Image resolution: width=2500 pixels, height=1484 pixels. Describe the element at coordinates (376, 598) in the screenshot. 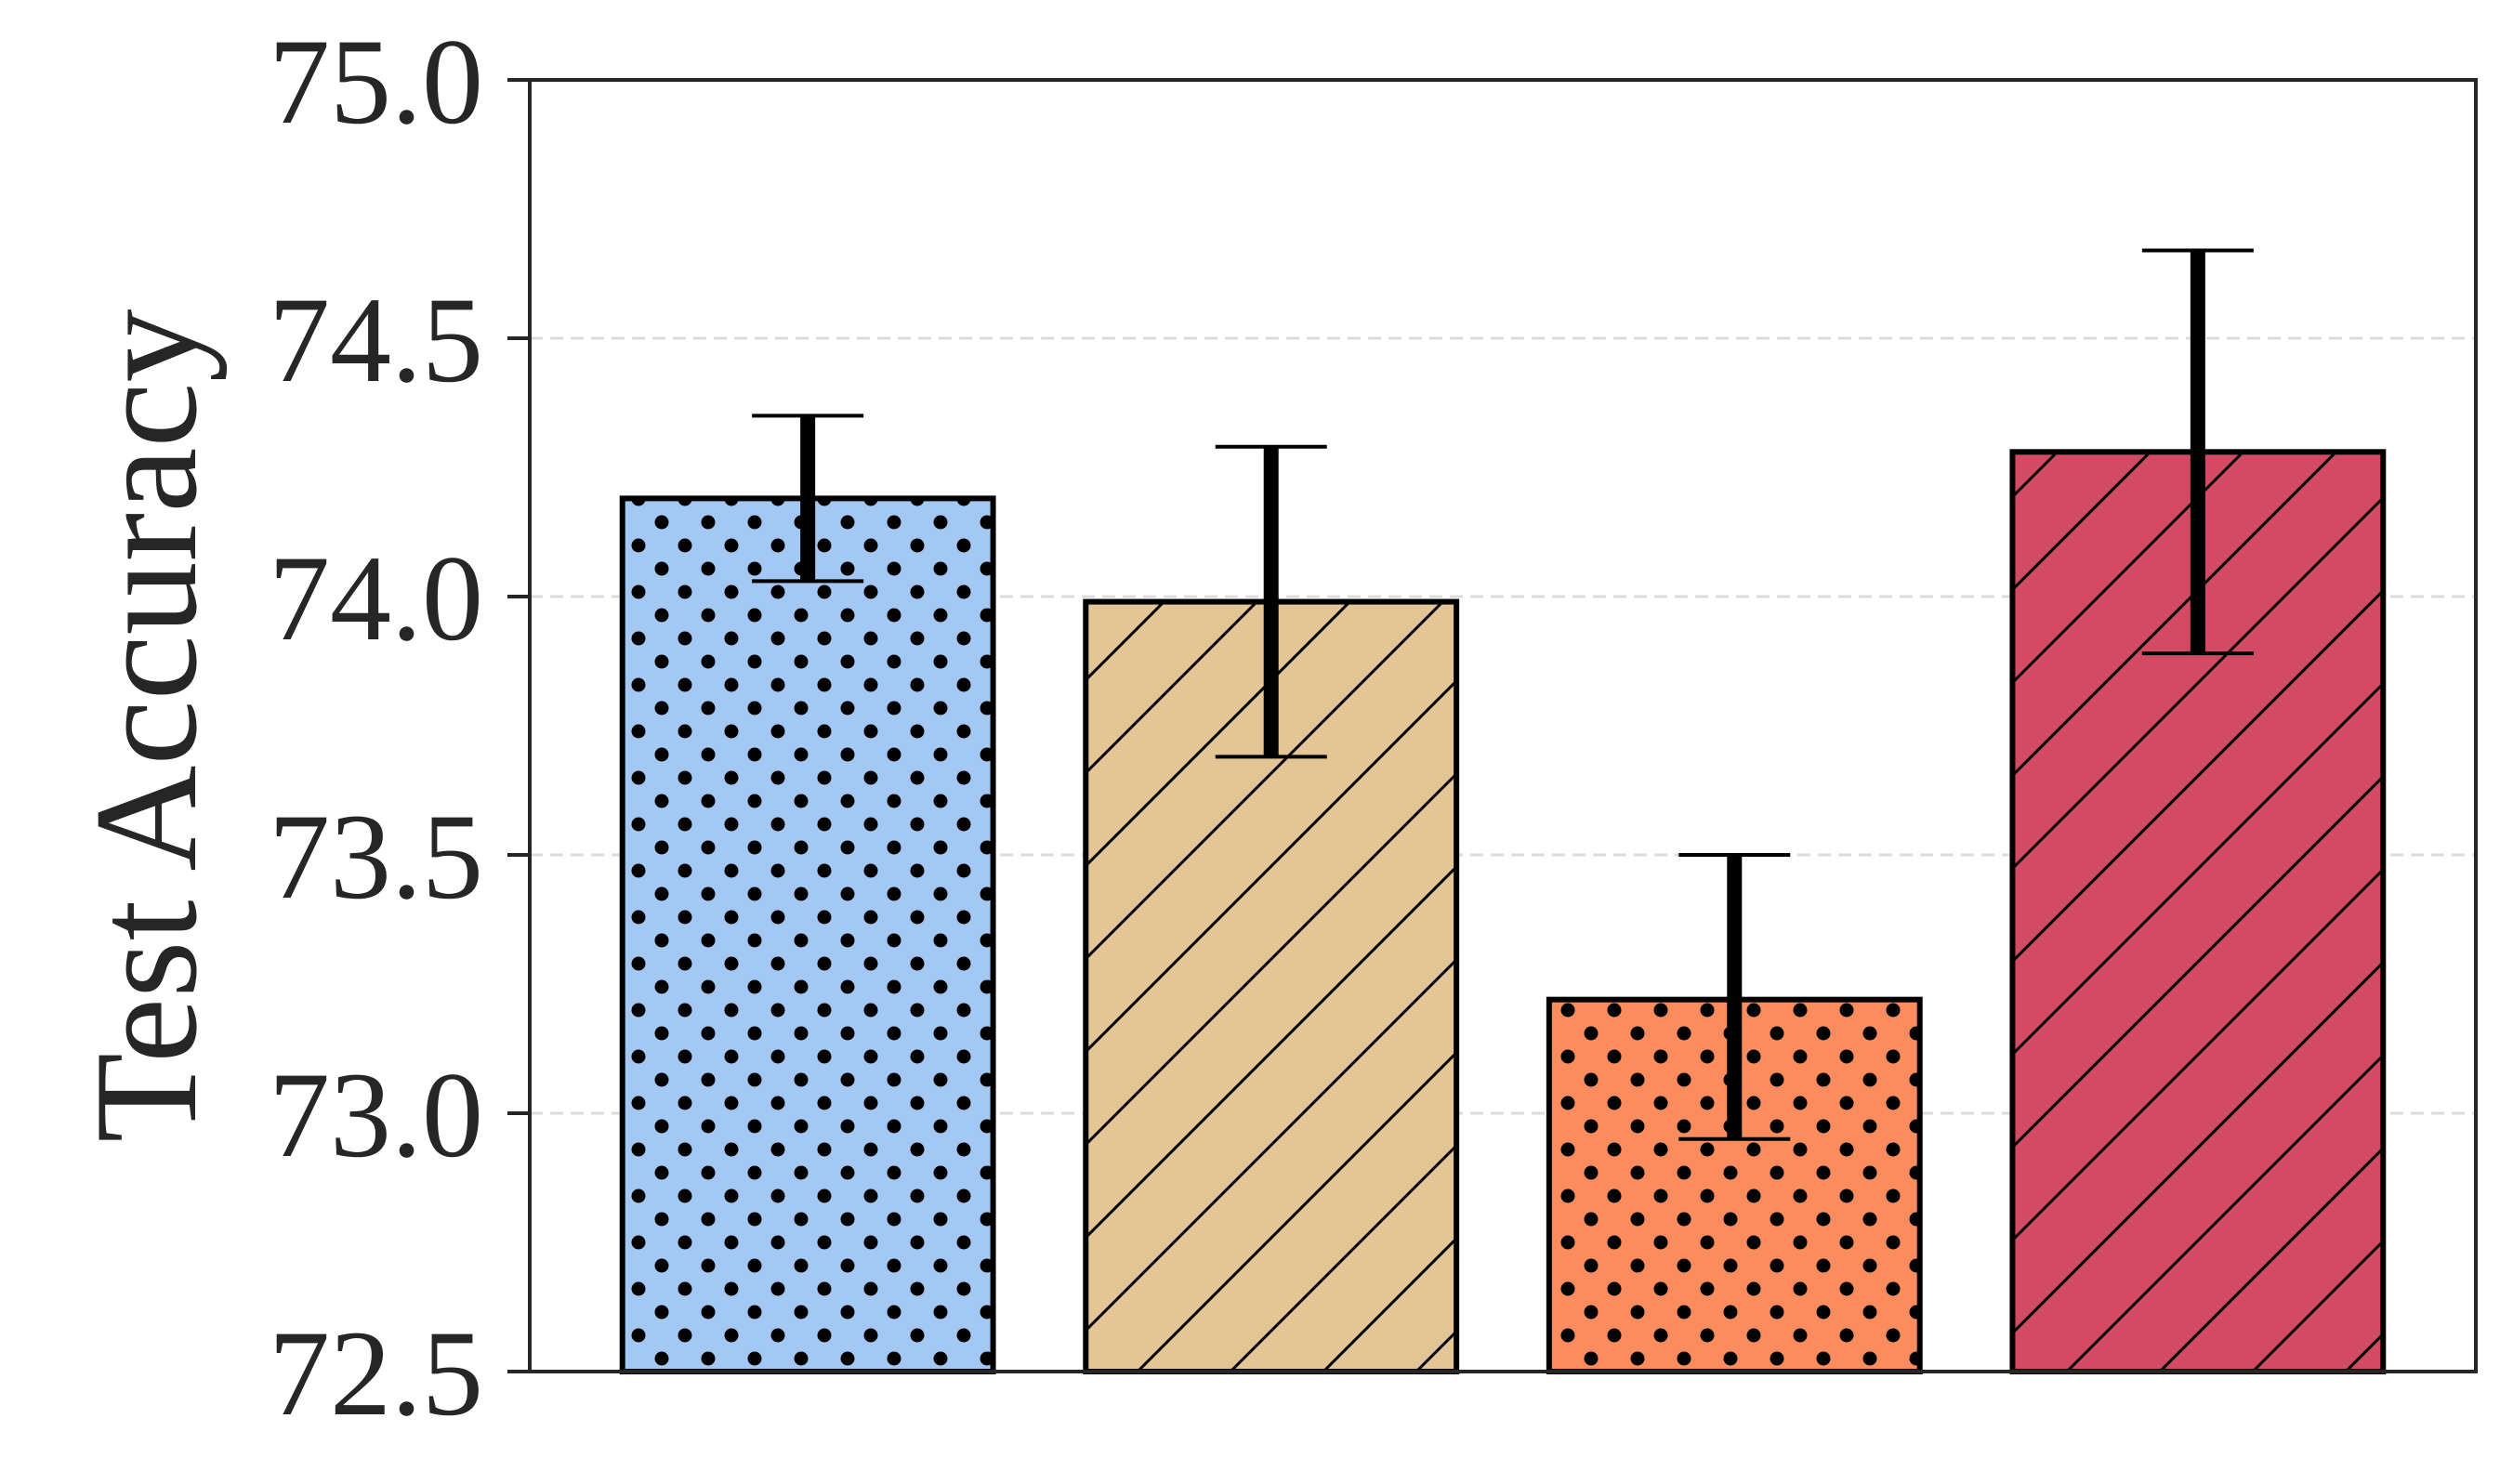

I see `y-tick-label: 74.0` at that location.